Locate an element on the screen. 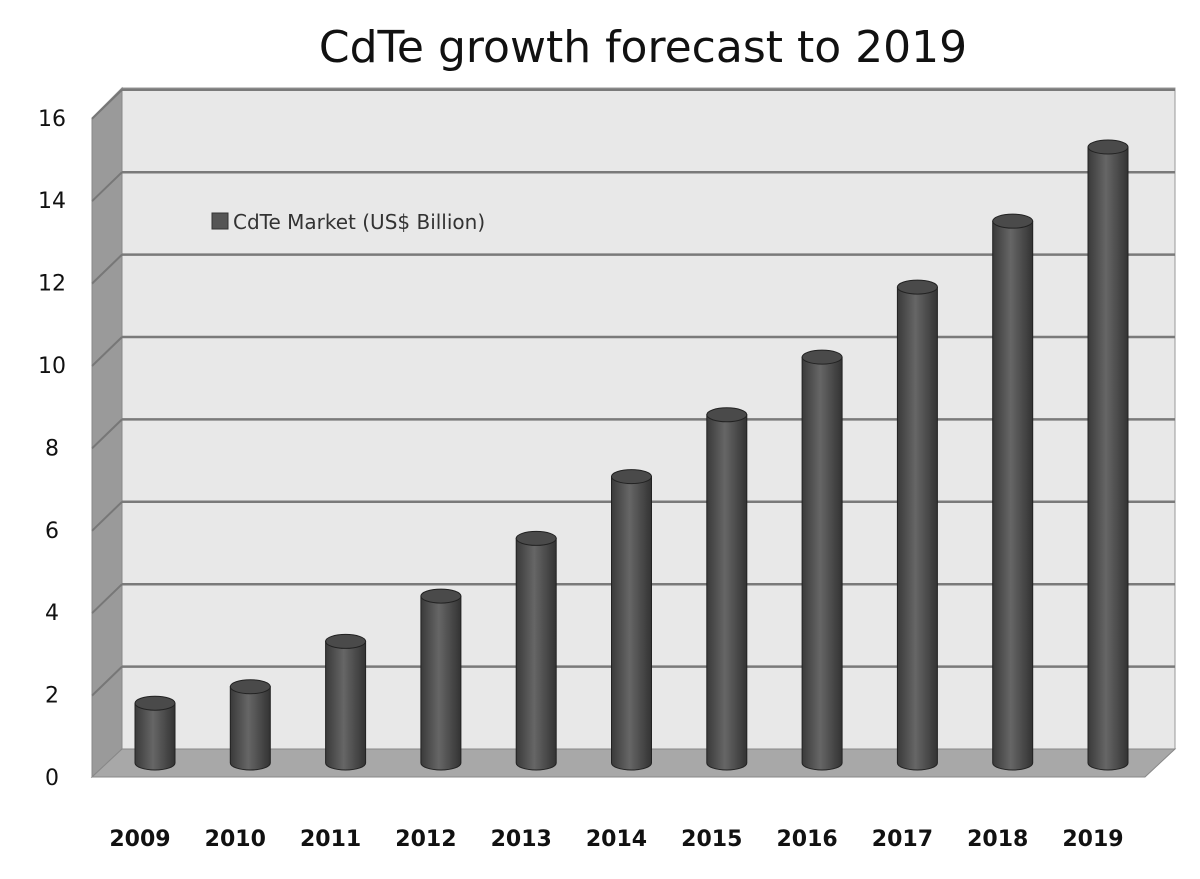 The height and width of the screenshot is (879, 1200). bar-2011 is located at coordinates (346, 702).